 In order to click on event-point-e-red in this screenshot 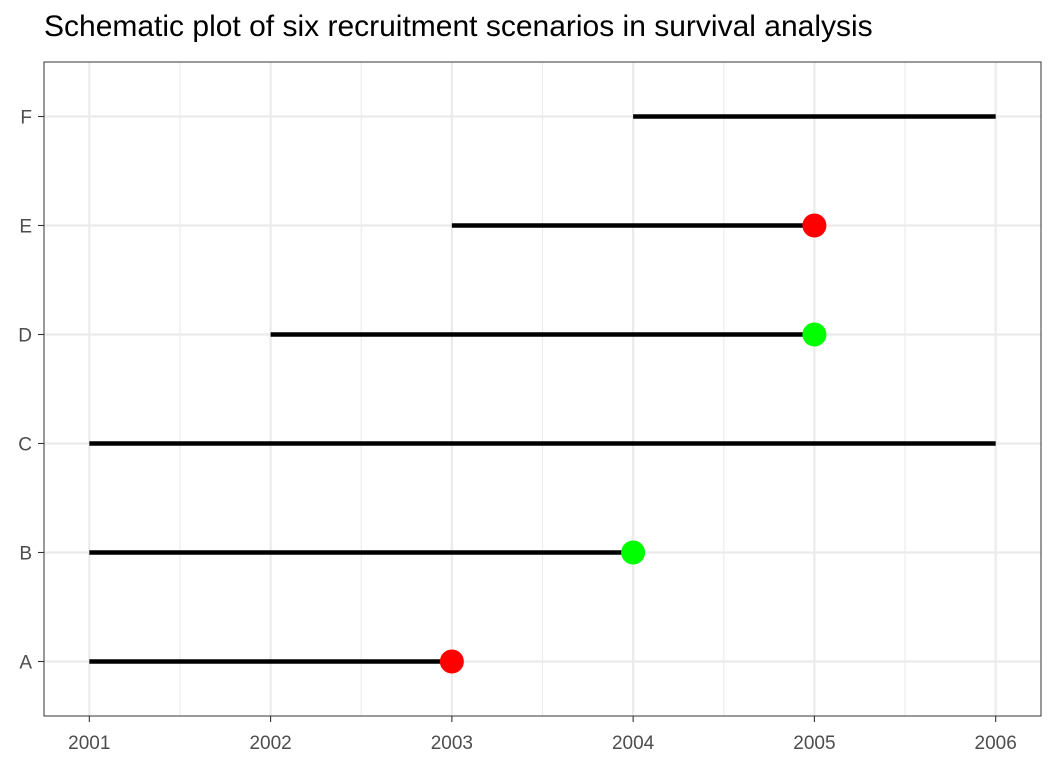, I will do `click(814, 225)`.